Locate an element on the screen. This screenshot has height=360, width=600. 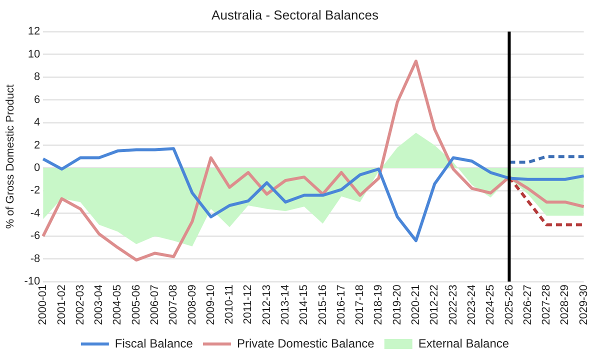
x-tick-label: 2023-24 is located at coordinates (472, 305).